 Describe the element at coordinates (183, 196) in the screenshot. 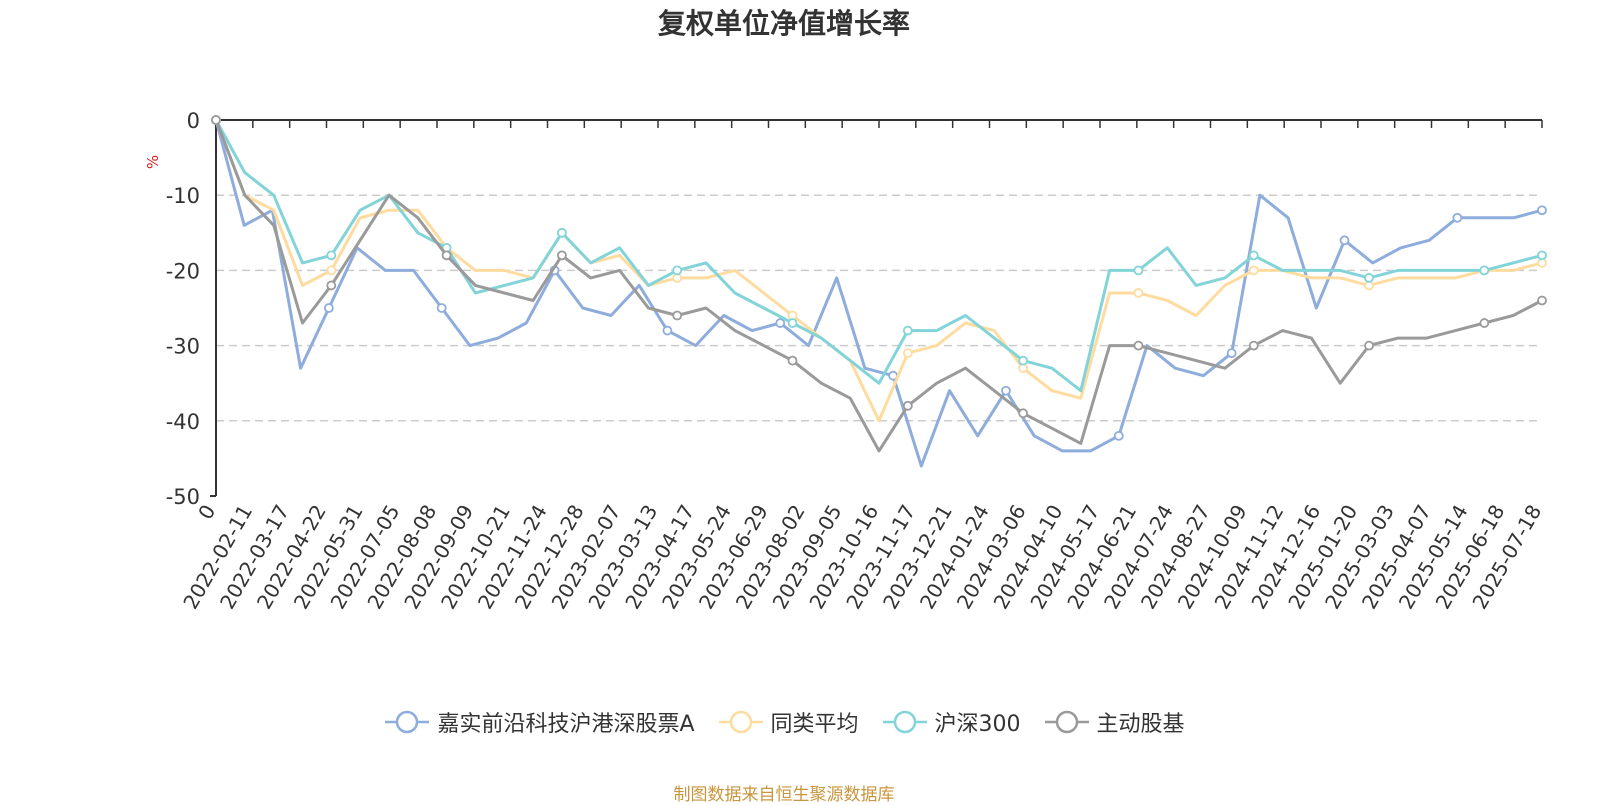

I see `y-tick-label: -10` at that location.